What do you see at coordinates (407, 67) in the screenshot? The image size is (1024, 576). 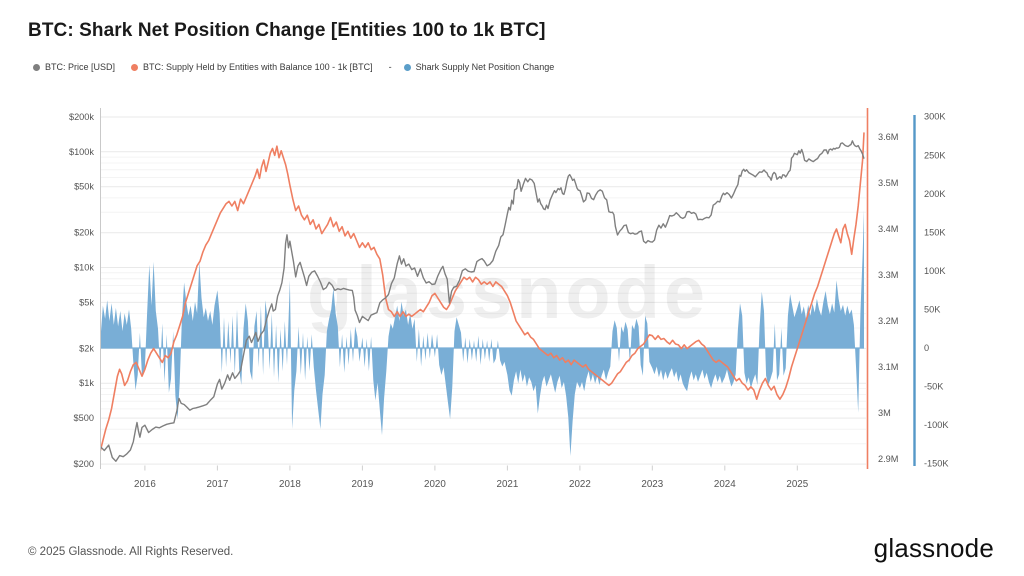 I see `net-legend-dot-icon` at bounding box center [407, 67].